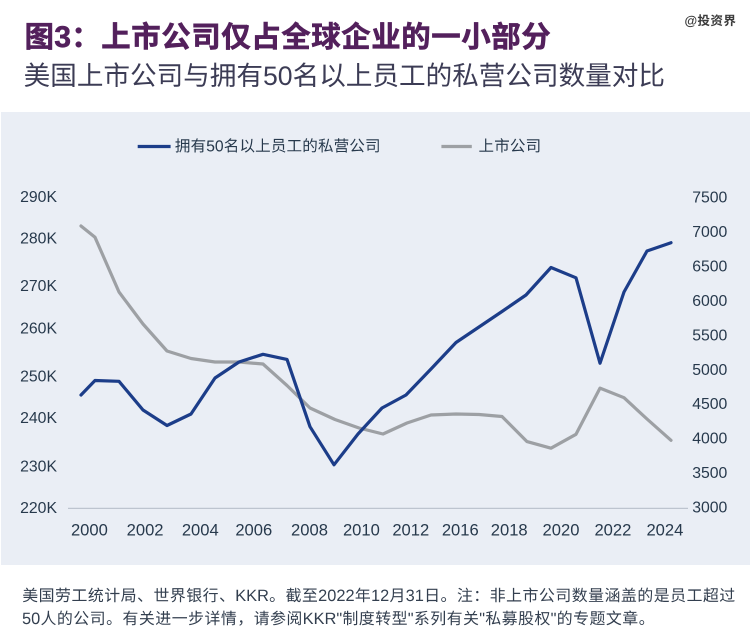 The height and width of the screenshot is (644, 750). Describe the element at coordinates (38, 197) in the screenshot. I see `svg-text: 290K` at that location.